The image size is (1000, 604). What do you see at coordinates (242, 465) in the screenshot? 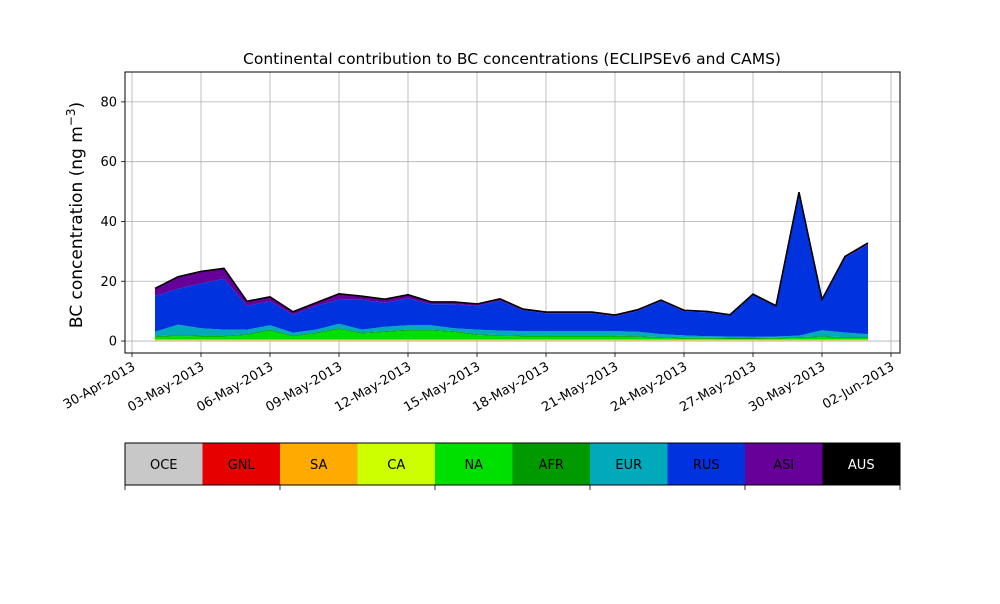
I see `legend-label-gnl: GNL` at bounding box center [242, 465].